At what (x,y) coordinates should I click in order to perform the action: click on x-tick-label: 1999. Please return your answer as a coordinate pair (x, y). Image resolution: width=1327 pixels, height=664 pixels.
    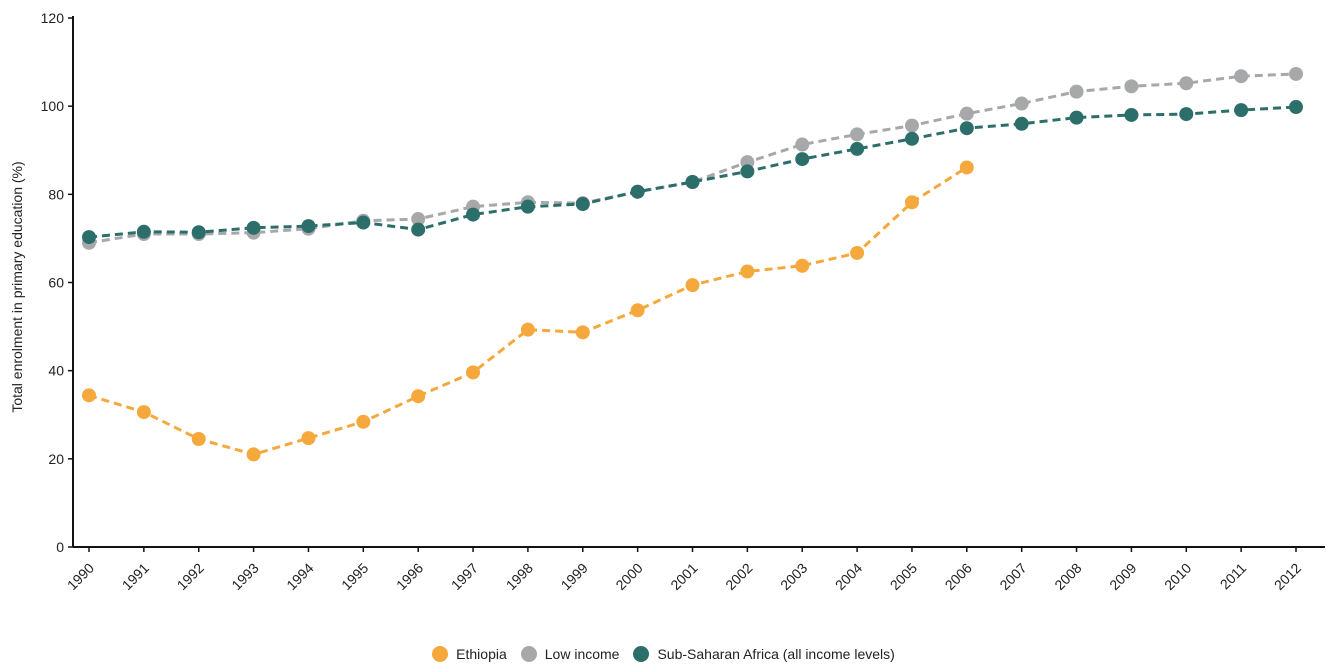
    Looking at the image, I should click on (574, 576).